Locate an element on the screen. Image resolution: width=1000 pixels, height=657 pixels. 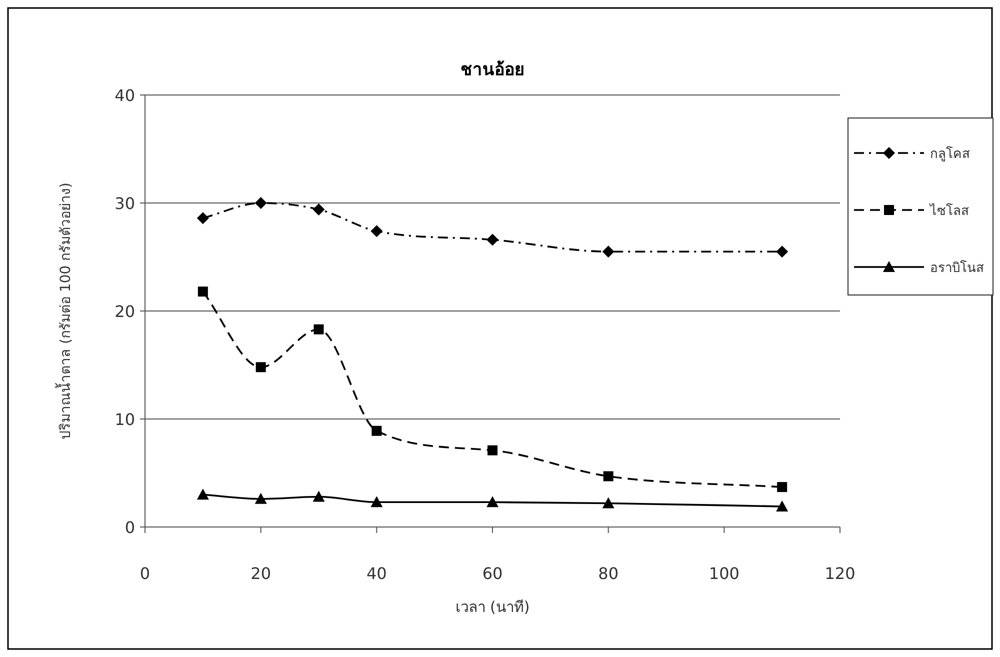
y-tick-label: 0 is located at coordinates (129, 527).